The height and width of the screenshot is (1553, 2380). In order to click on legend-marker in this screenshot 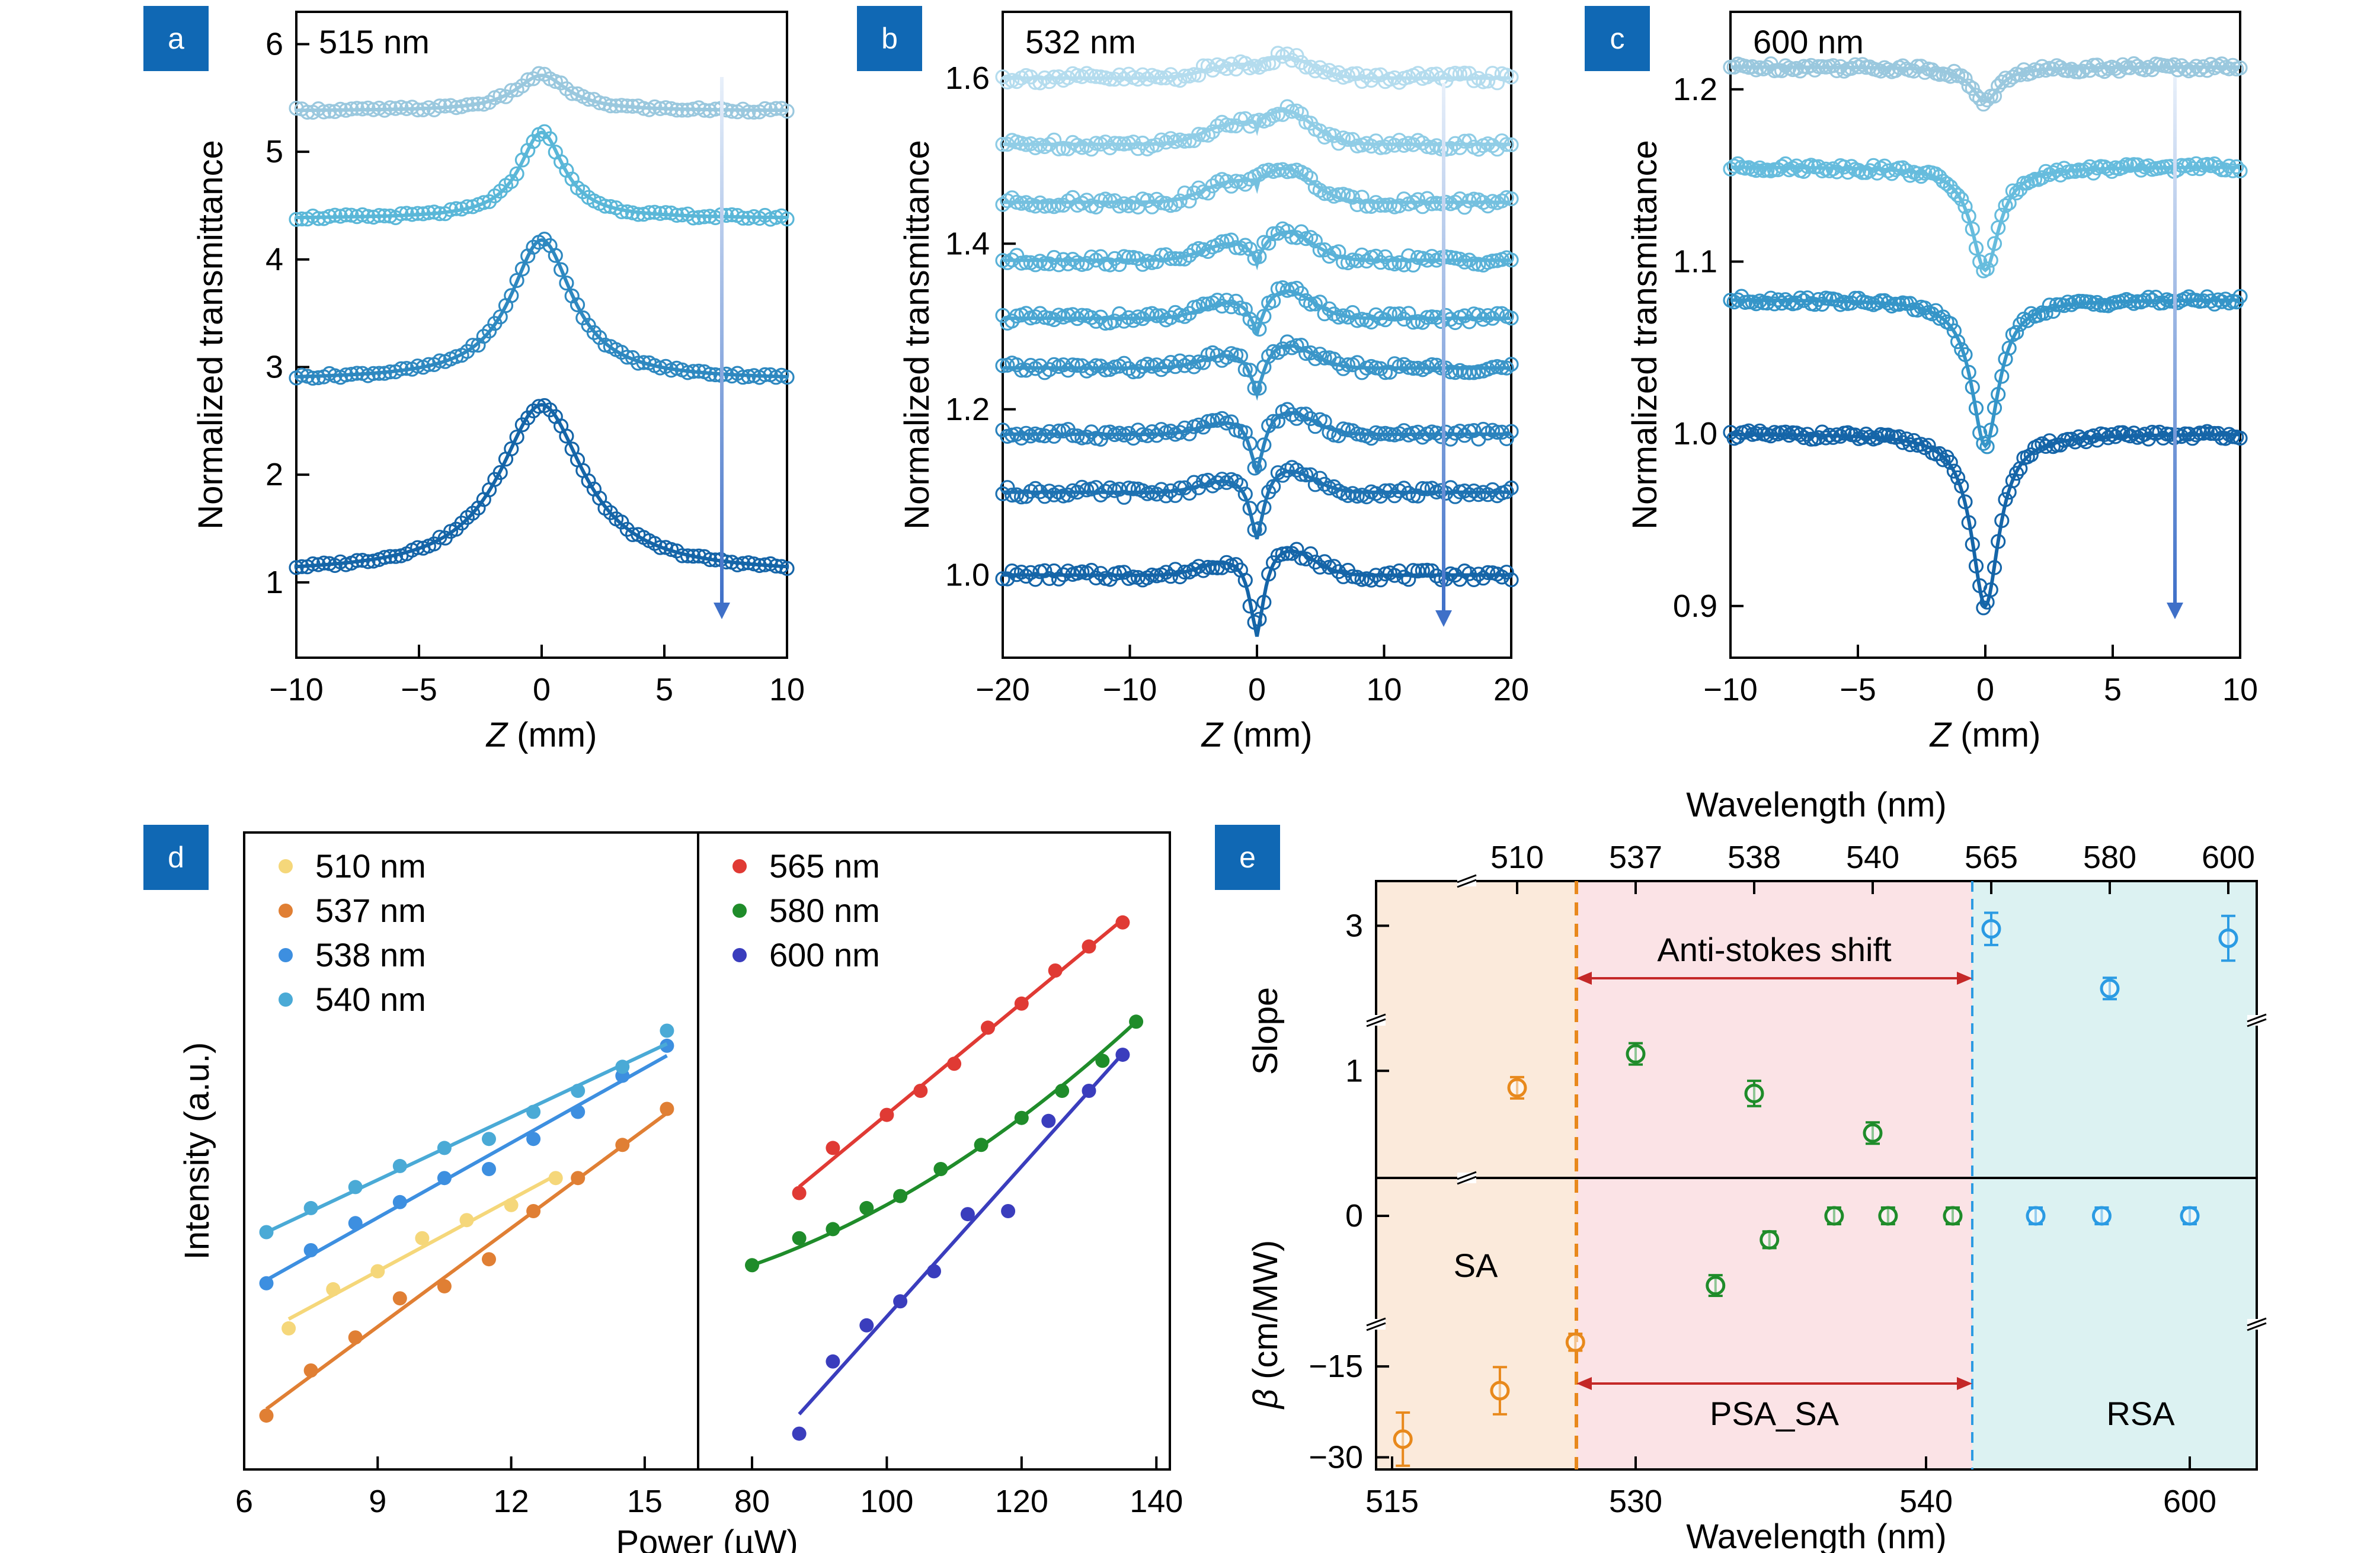, I will do `click(286, 866)`.